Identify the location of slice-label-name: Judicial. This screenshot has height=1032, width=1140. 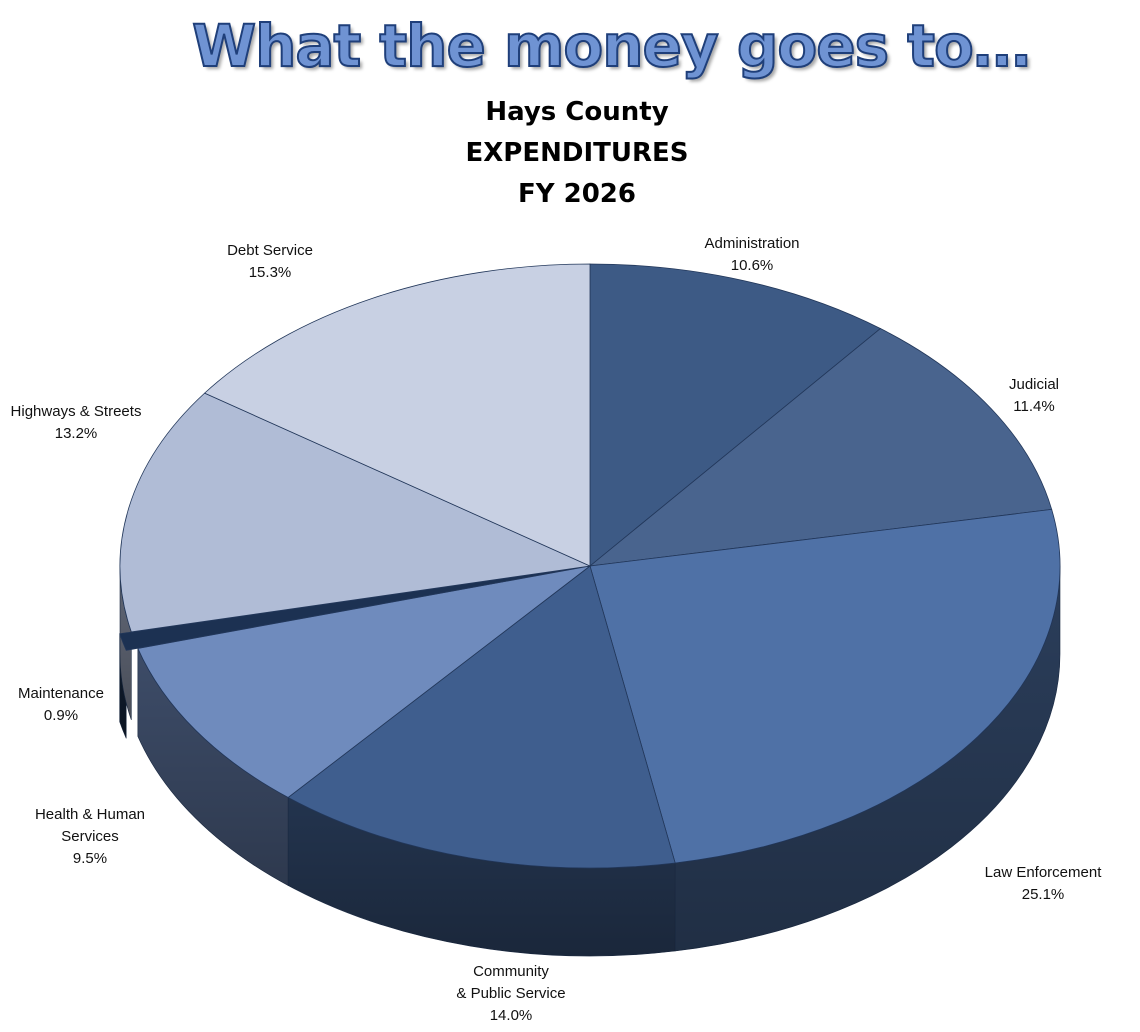
(1034, 384).